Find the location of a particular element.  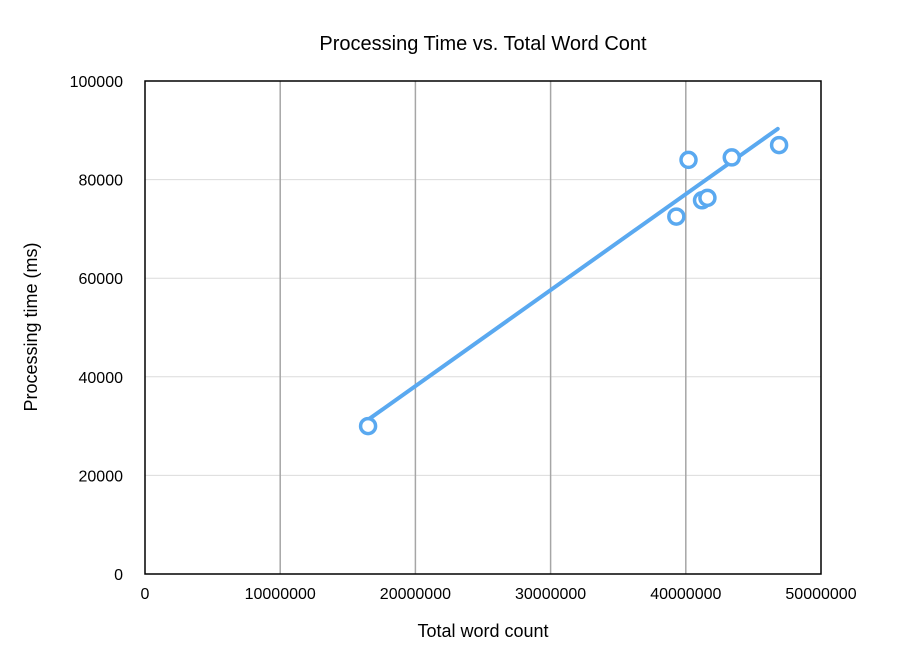

x-axis-label: Total word count is located at coordinates (482, 631).